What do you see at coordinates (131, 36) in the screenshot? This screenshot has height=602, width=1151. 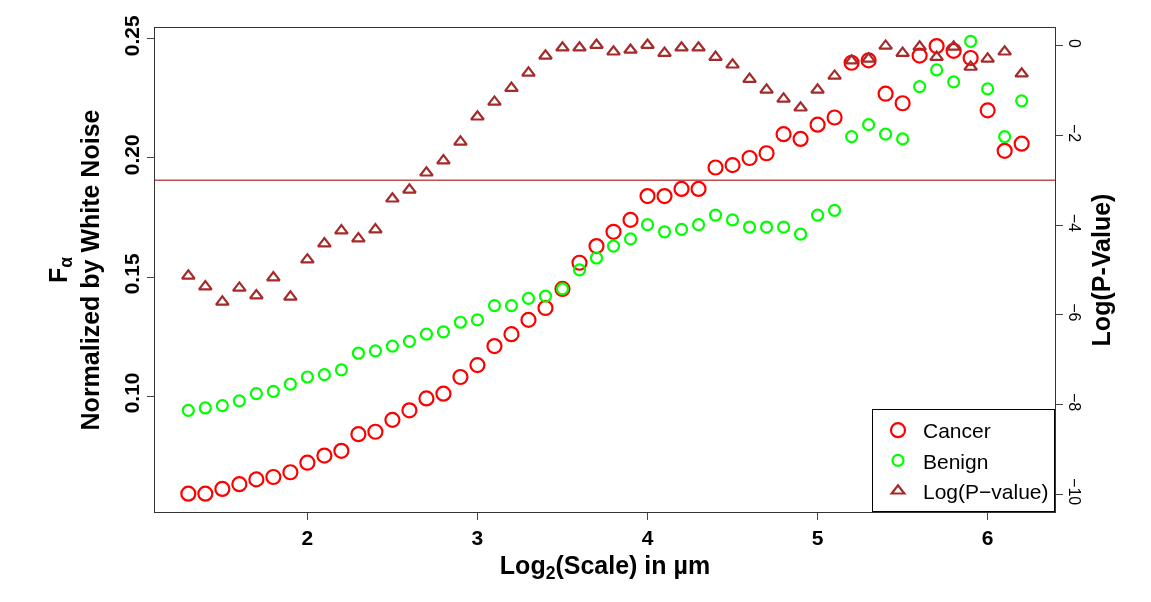 I see `y-tick-label: 0.25` at bounding box center [131, 36].